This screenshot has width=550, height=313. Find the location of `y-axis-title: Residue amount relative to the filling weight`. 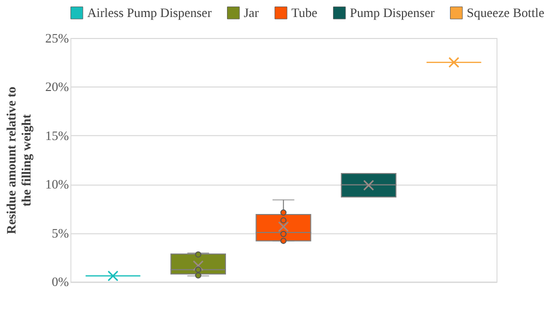

y-axis-title: Residue amount relative to the filling weight is located at coordinates (19, 160).